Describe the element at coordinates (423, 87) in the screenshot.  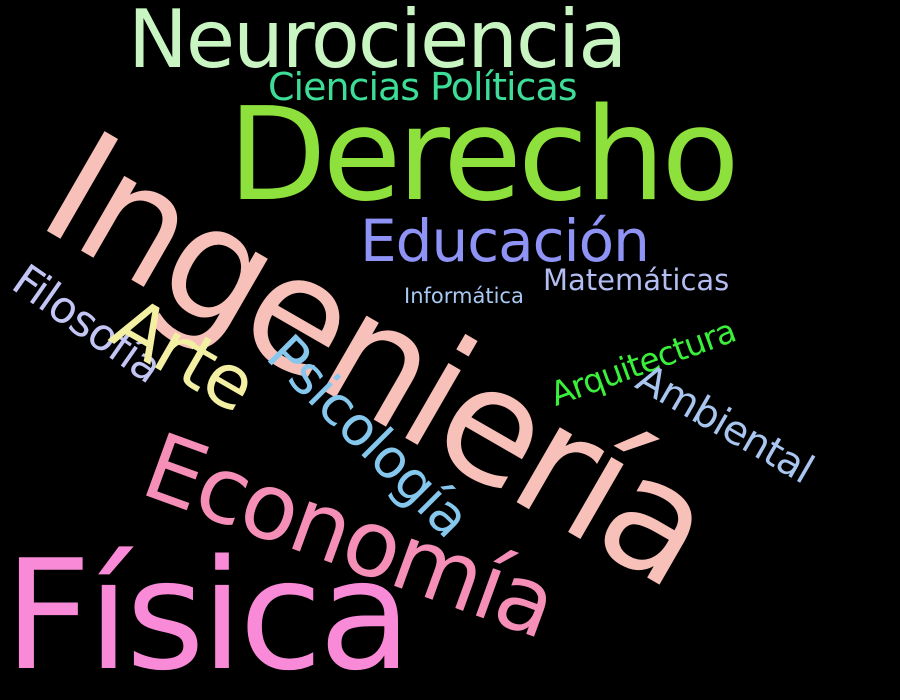
I see `word-ciencias-politicas: Ciencias Políticas` at that location.